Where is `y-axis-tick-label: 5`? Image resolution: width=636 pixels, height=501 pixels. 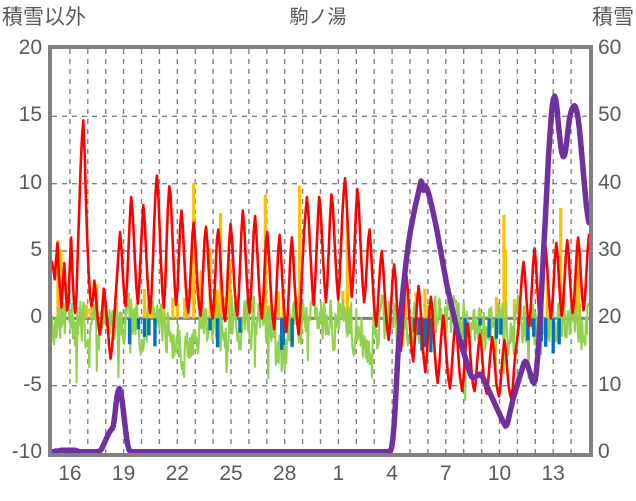 y-axis-tick-label: 5 is located at coordinates (36, 249).